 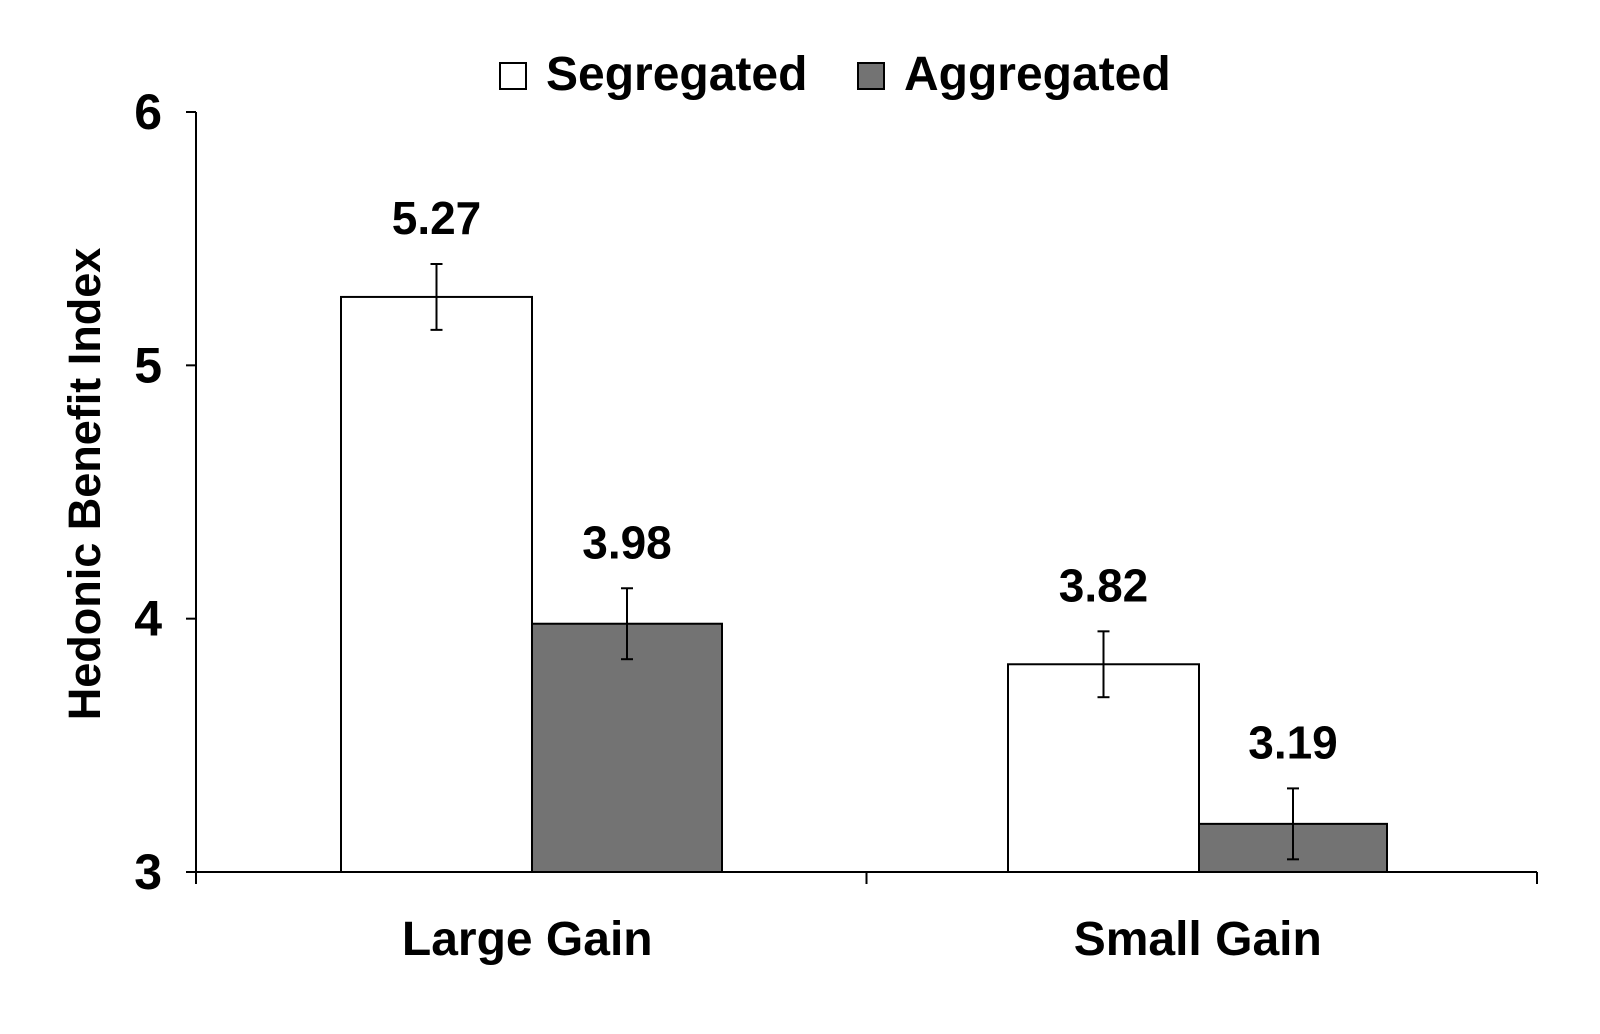 I want to click on legend-swatch-segregated, so click(x=513, y=76).